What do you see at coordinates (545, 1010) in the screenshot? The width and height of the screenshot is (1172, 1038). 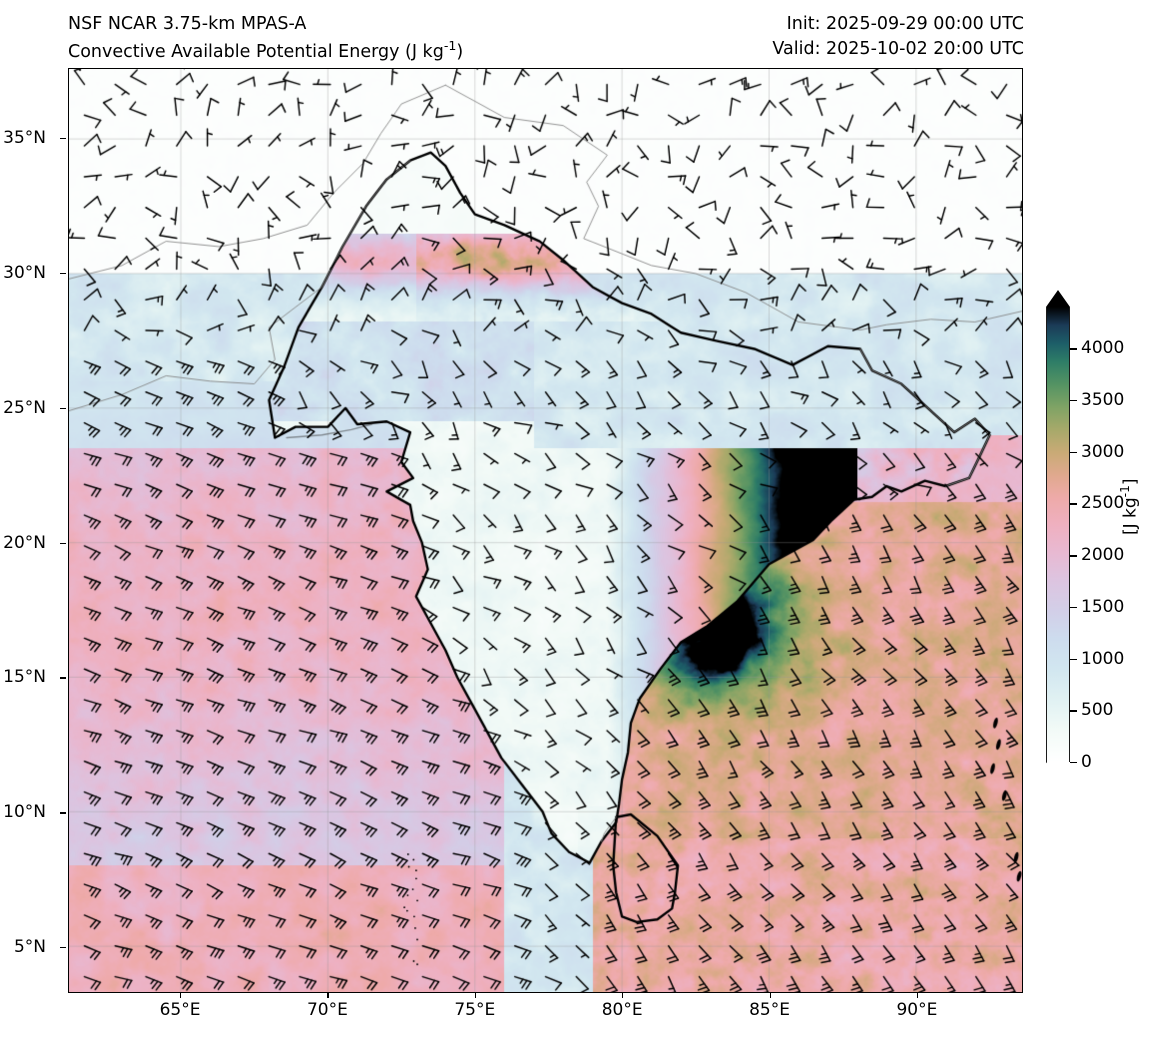 I see `longitude-axis: 65°E 70°E 75°E 80°E 85°E 90°E` at bounding box center [545, 1010].